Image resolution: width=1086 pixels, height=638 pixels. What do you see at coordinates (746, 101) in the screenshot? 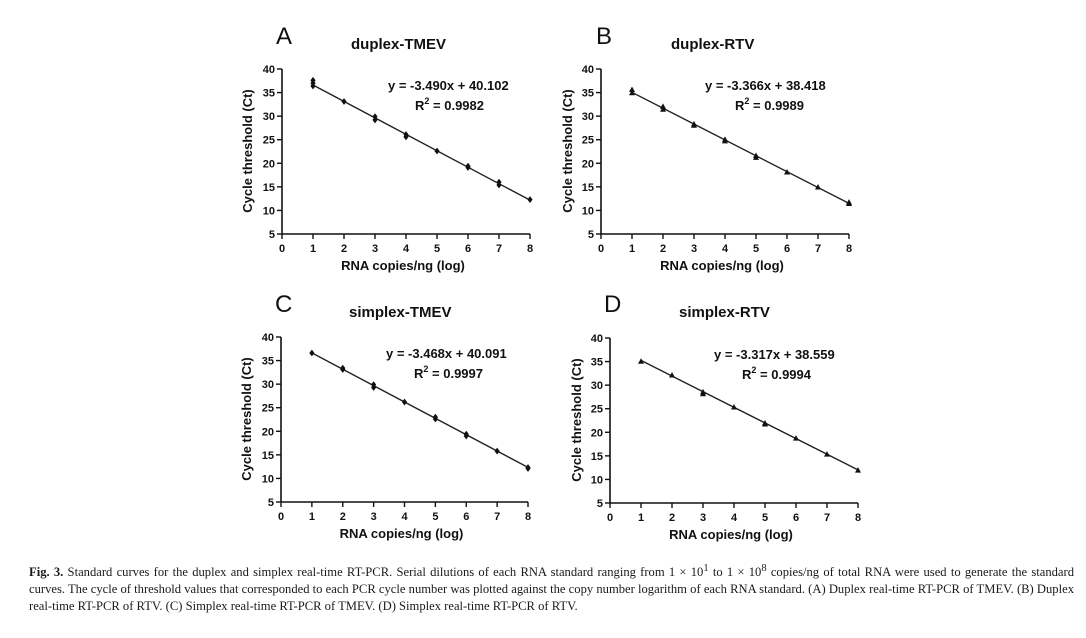
I see `r-squared-exponent: 2` at bounding box center [746, 101].